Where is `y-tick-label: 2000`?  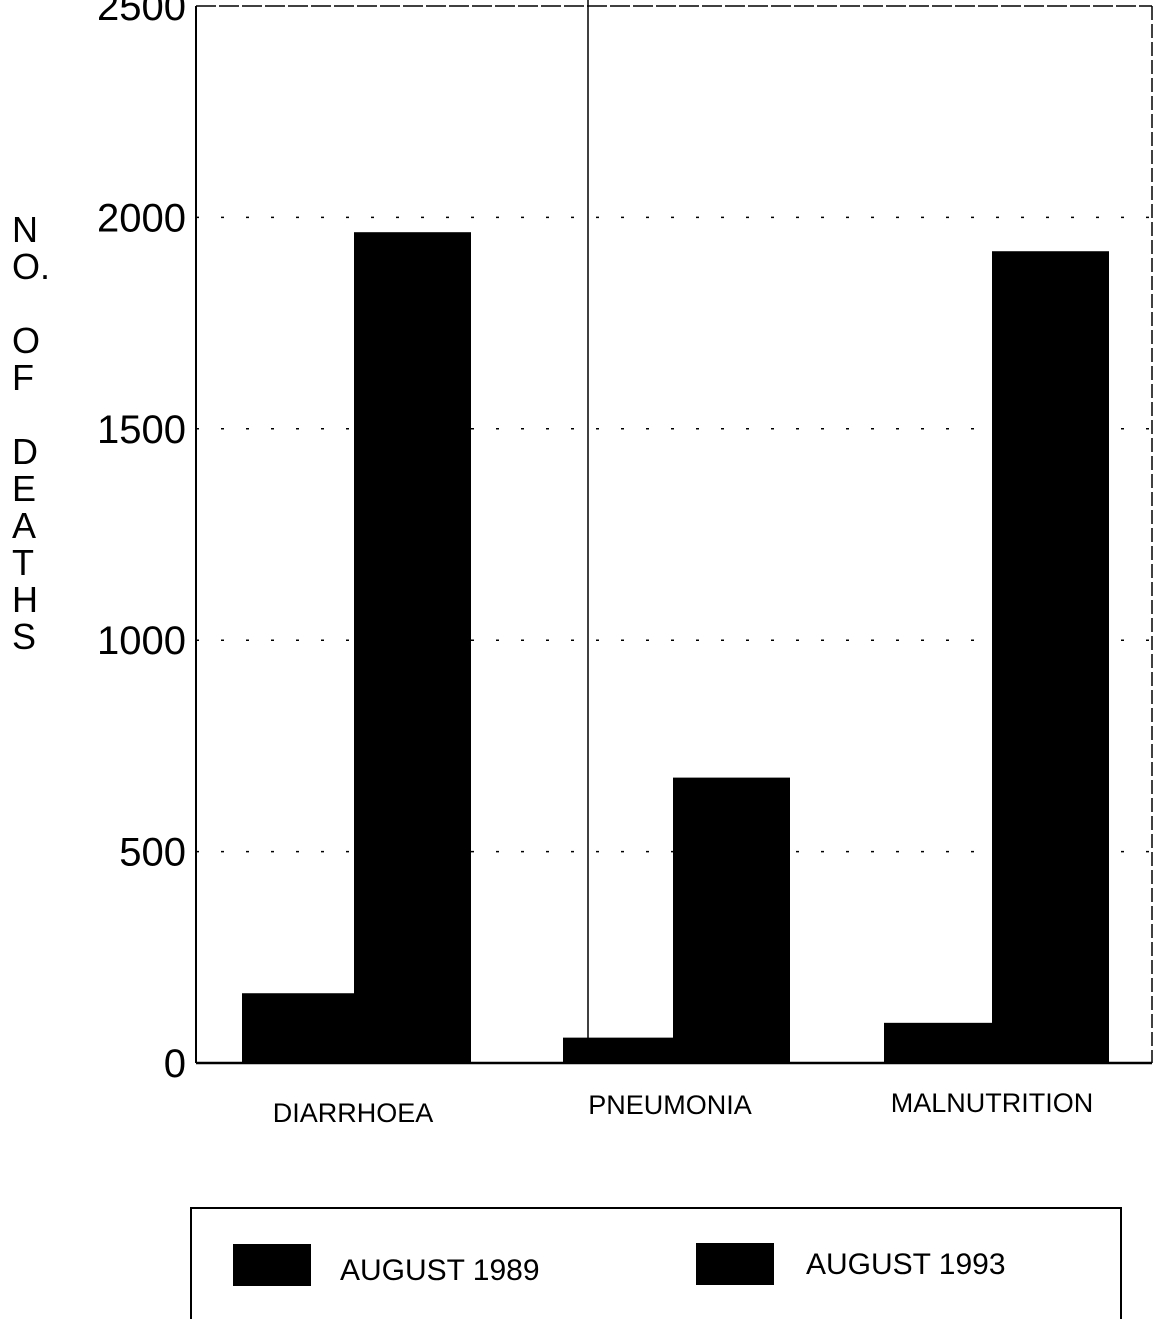
y-tick-label: 2000 is located at coordinates (141, 218).